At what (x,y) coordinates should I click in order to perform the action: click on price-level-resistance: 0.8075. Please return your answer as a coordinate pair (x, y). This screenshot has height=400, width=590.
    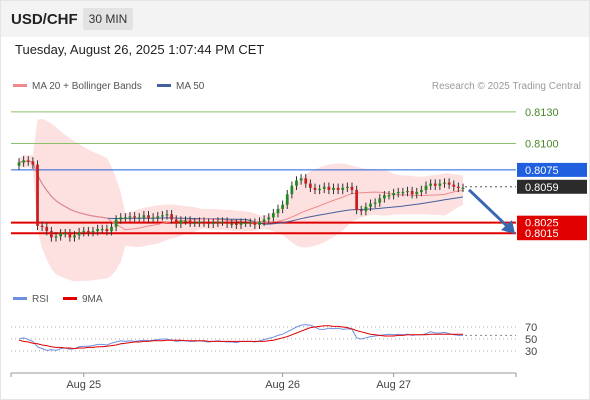
    Looking at the image, I should click on (299, 169).